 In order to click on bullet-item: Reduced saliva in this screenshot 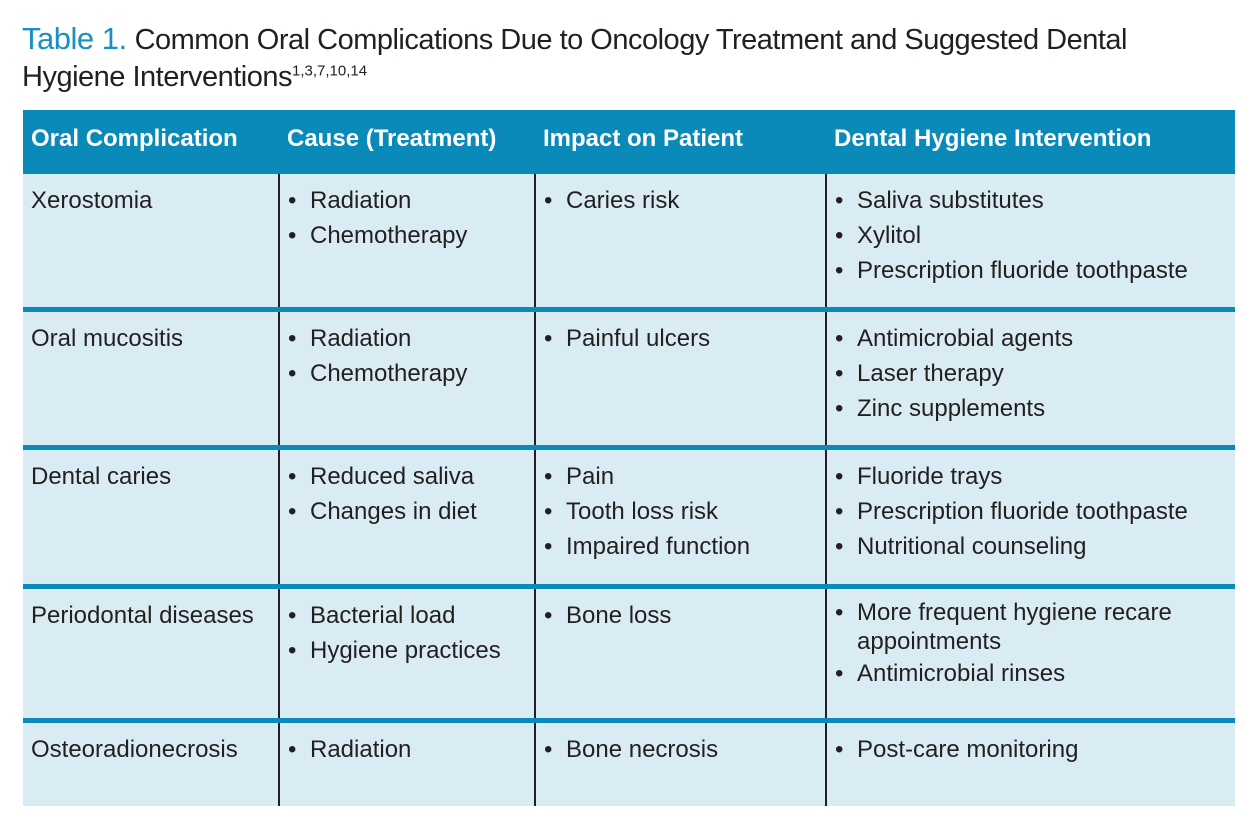, I will do `click(407, 476)`.